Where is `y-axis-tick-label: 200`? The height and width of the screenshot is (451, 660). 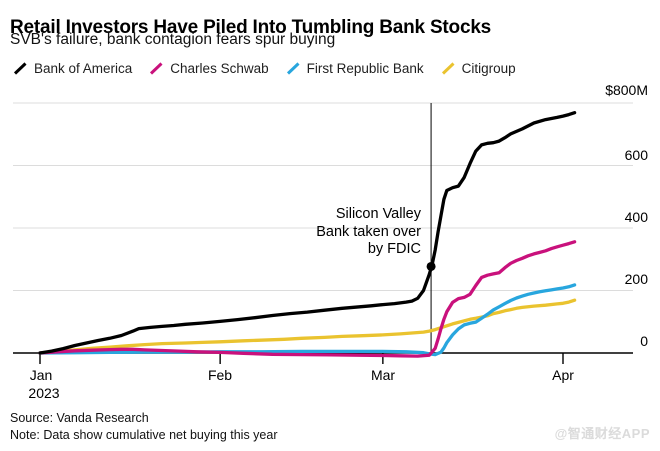 y-axis-tick-label: 200 is located at coordinates (636, 279).